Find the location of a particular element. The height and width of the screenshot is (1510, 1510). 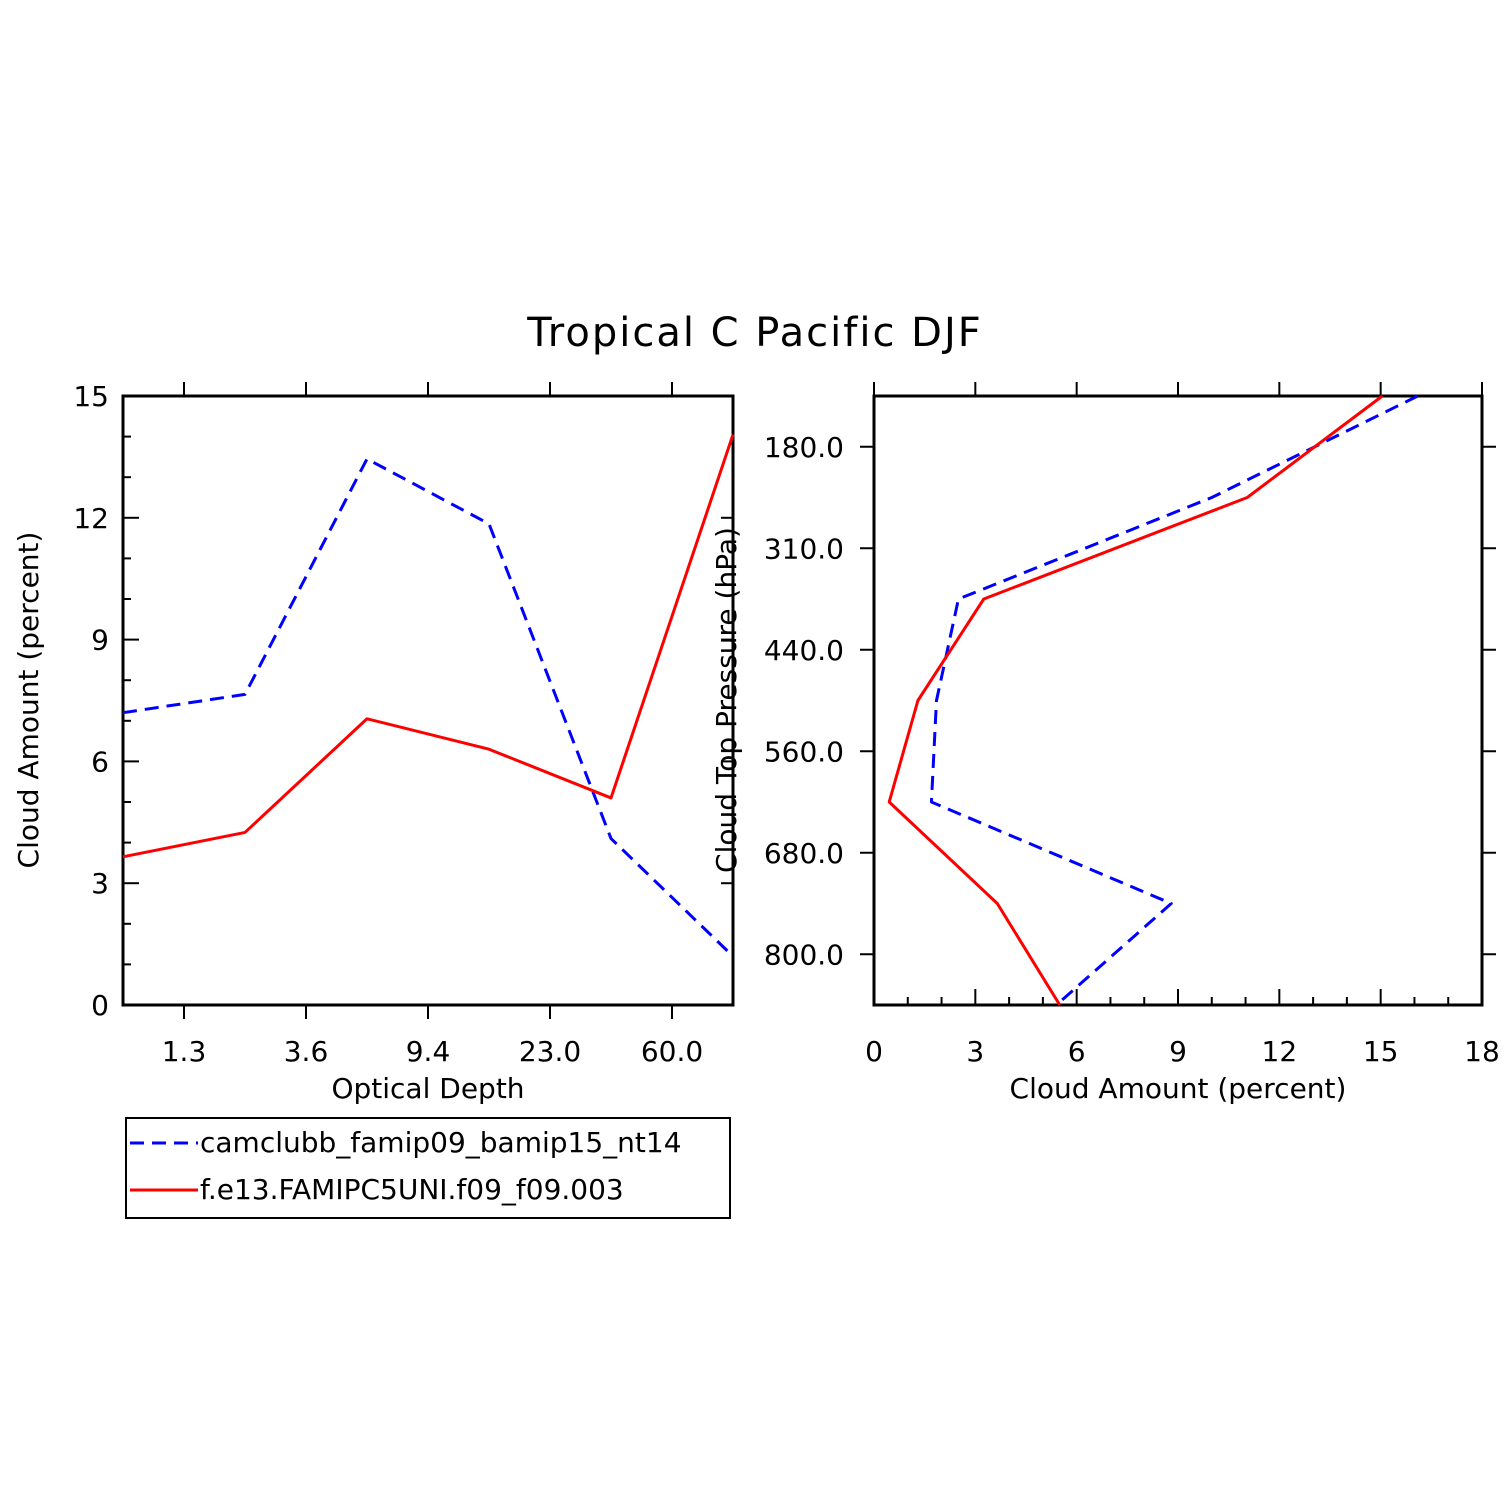

legend-label-red: f.e13.FAMIPC5UNI.f09_f09.003 is located at coordinates (412, 1189).